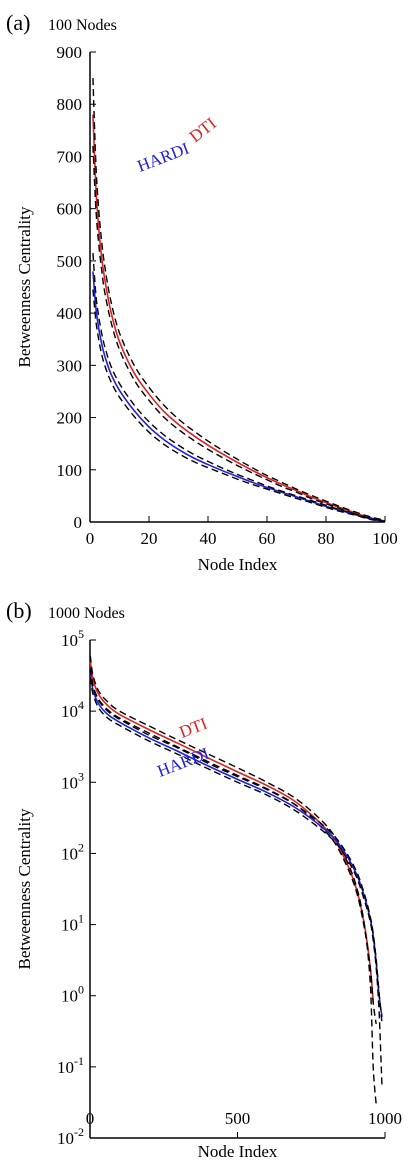 The image size is (409, 1161). Describe the element at coordinates (72, 923) in the screenshot. I see `y-tick-label: 10¹` at that location.